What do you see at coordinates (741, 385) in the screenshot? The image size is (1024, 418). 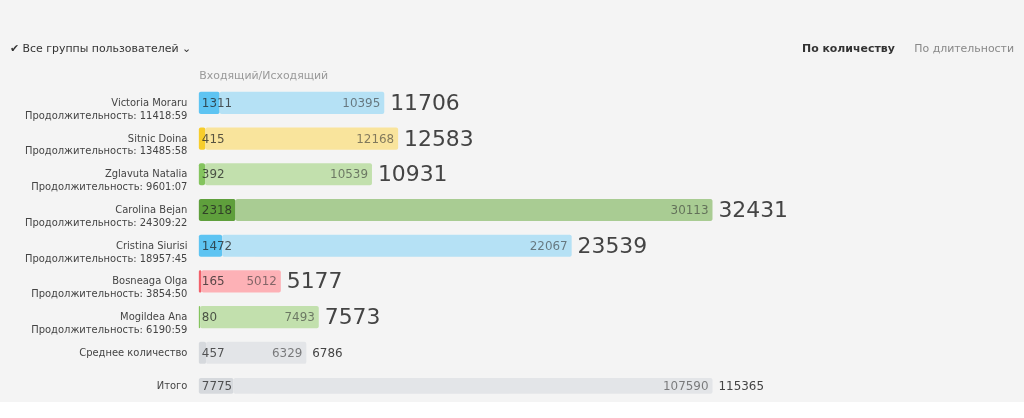 I see `total-label: 115365` at bounding box center [741, 385].